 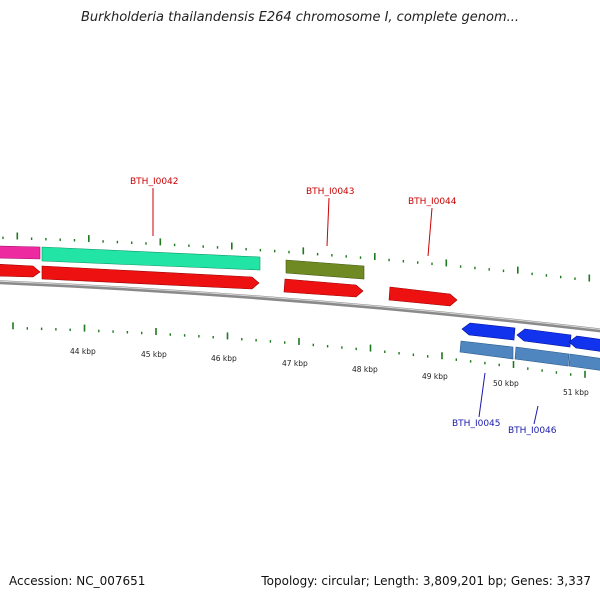 What do you see at coordinates (299, 350) in the screenshot?
I see `lower-tick-ring` at bounding box center [299, 350].